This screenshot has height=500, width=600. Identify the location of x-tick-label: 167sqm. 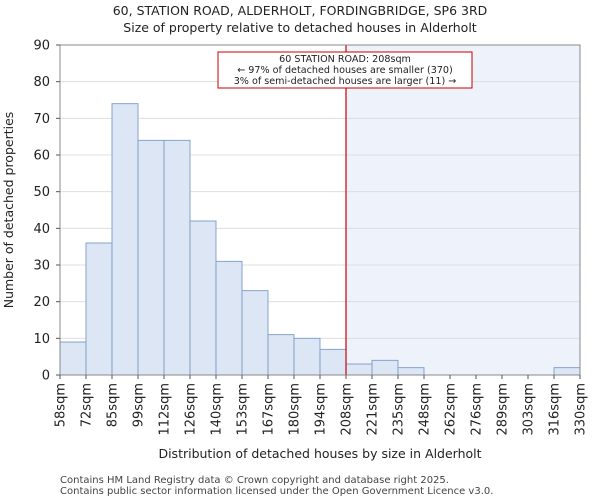
(269, 409).